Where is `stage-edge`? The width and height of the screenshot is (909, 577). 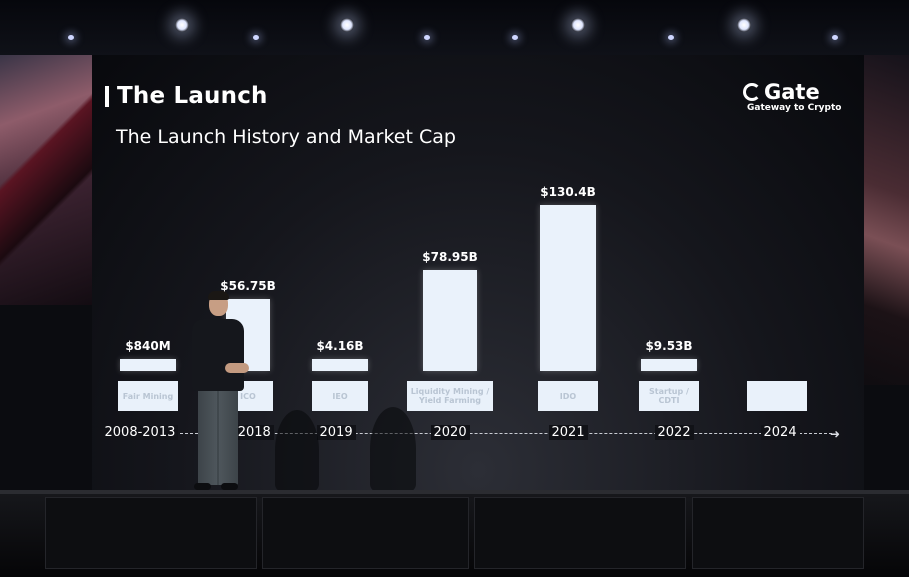 stage-edge is located at coordinates (454, 492).